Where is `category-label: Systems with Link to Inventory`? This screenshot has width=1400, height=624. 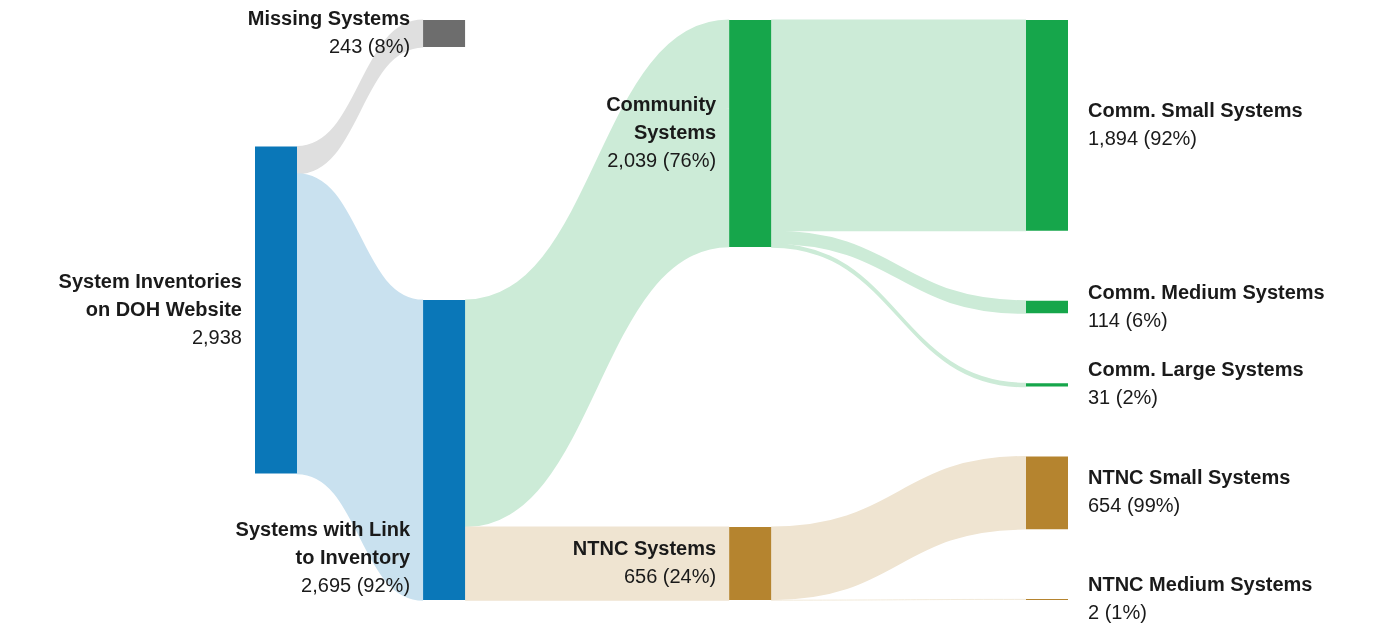 category-label: Systems with Link to Inventory is located at coordinates (323, 542).